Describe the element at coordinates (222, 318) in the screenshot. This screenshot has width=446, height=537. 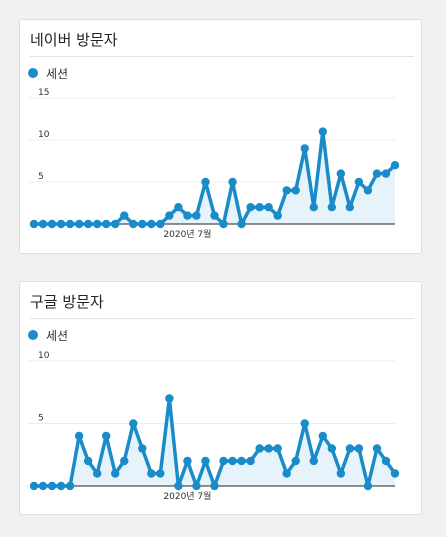
I see `divider` at that location.